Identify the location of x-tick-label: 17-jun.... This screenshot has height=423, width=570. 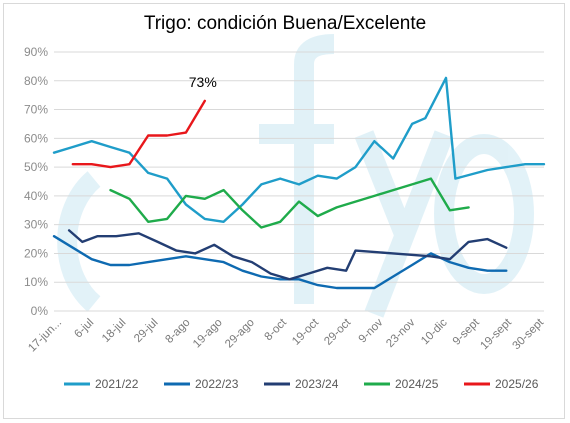
(45, 336).